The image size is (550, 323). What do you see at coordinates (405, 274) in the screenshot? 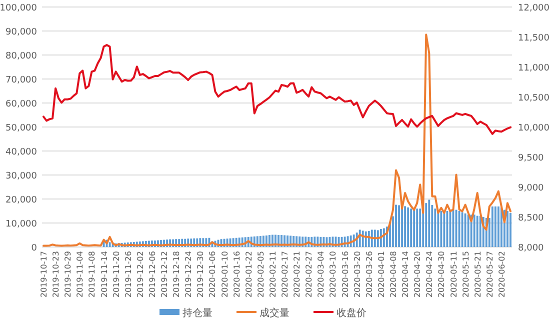
I see `x-tick-label: 2020-04-14` at bounding box center [405, 274].